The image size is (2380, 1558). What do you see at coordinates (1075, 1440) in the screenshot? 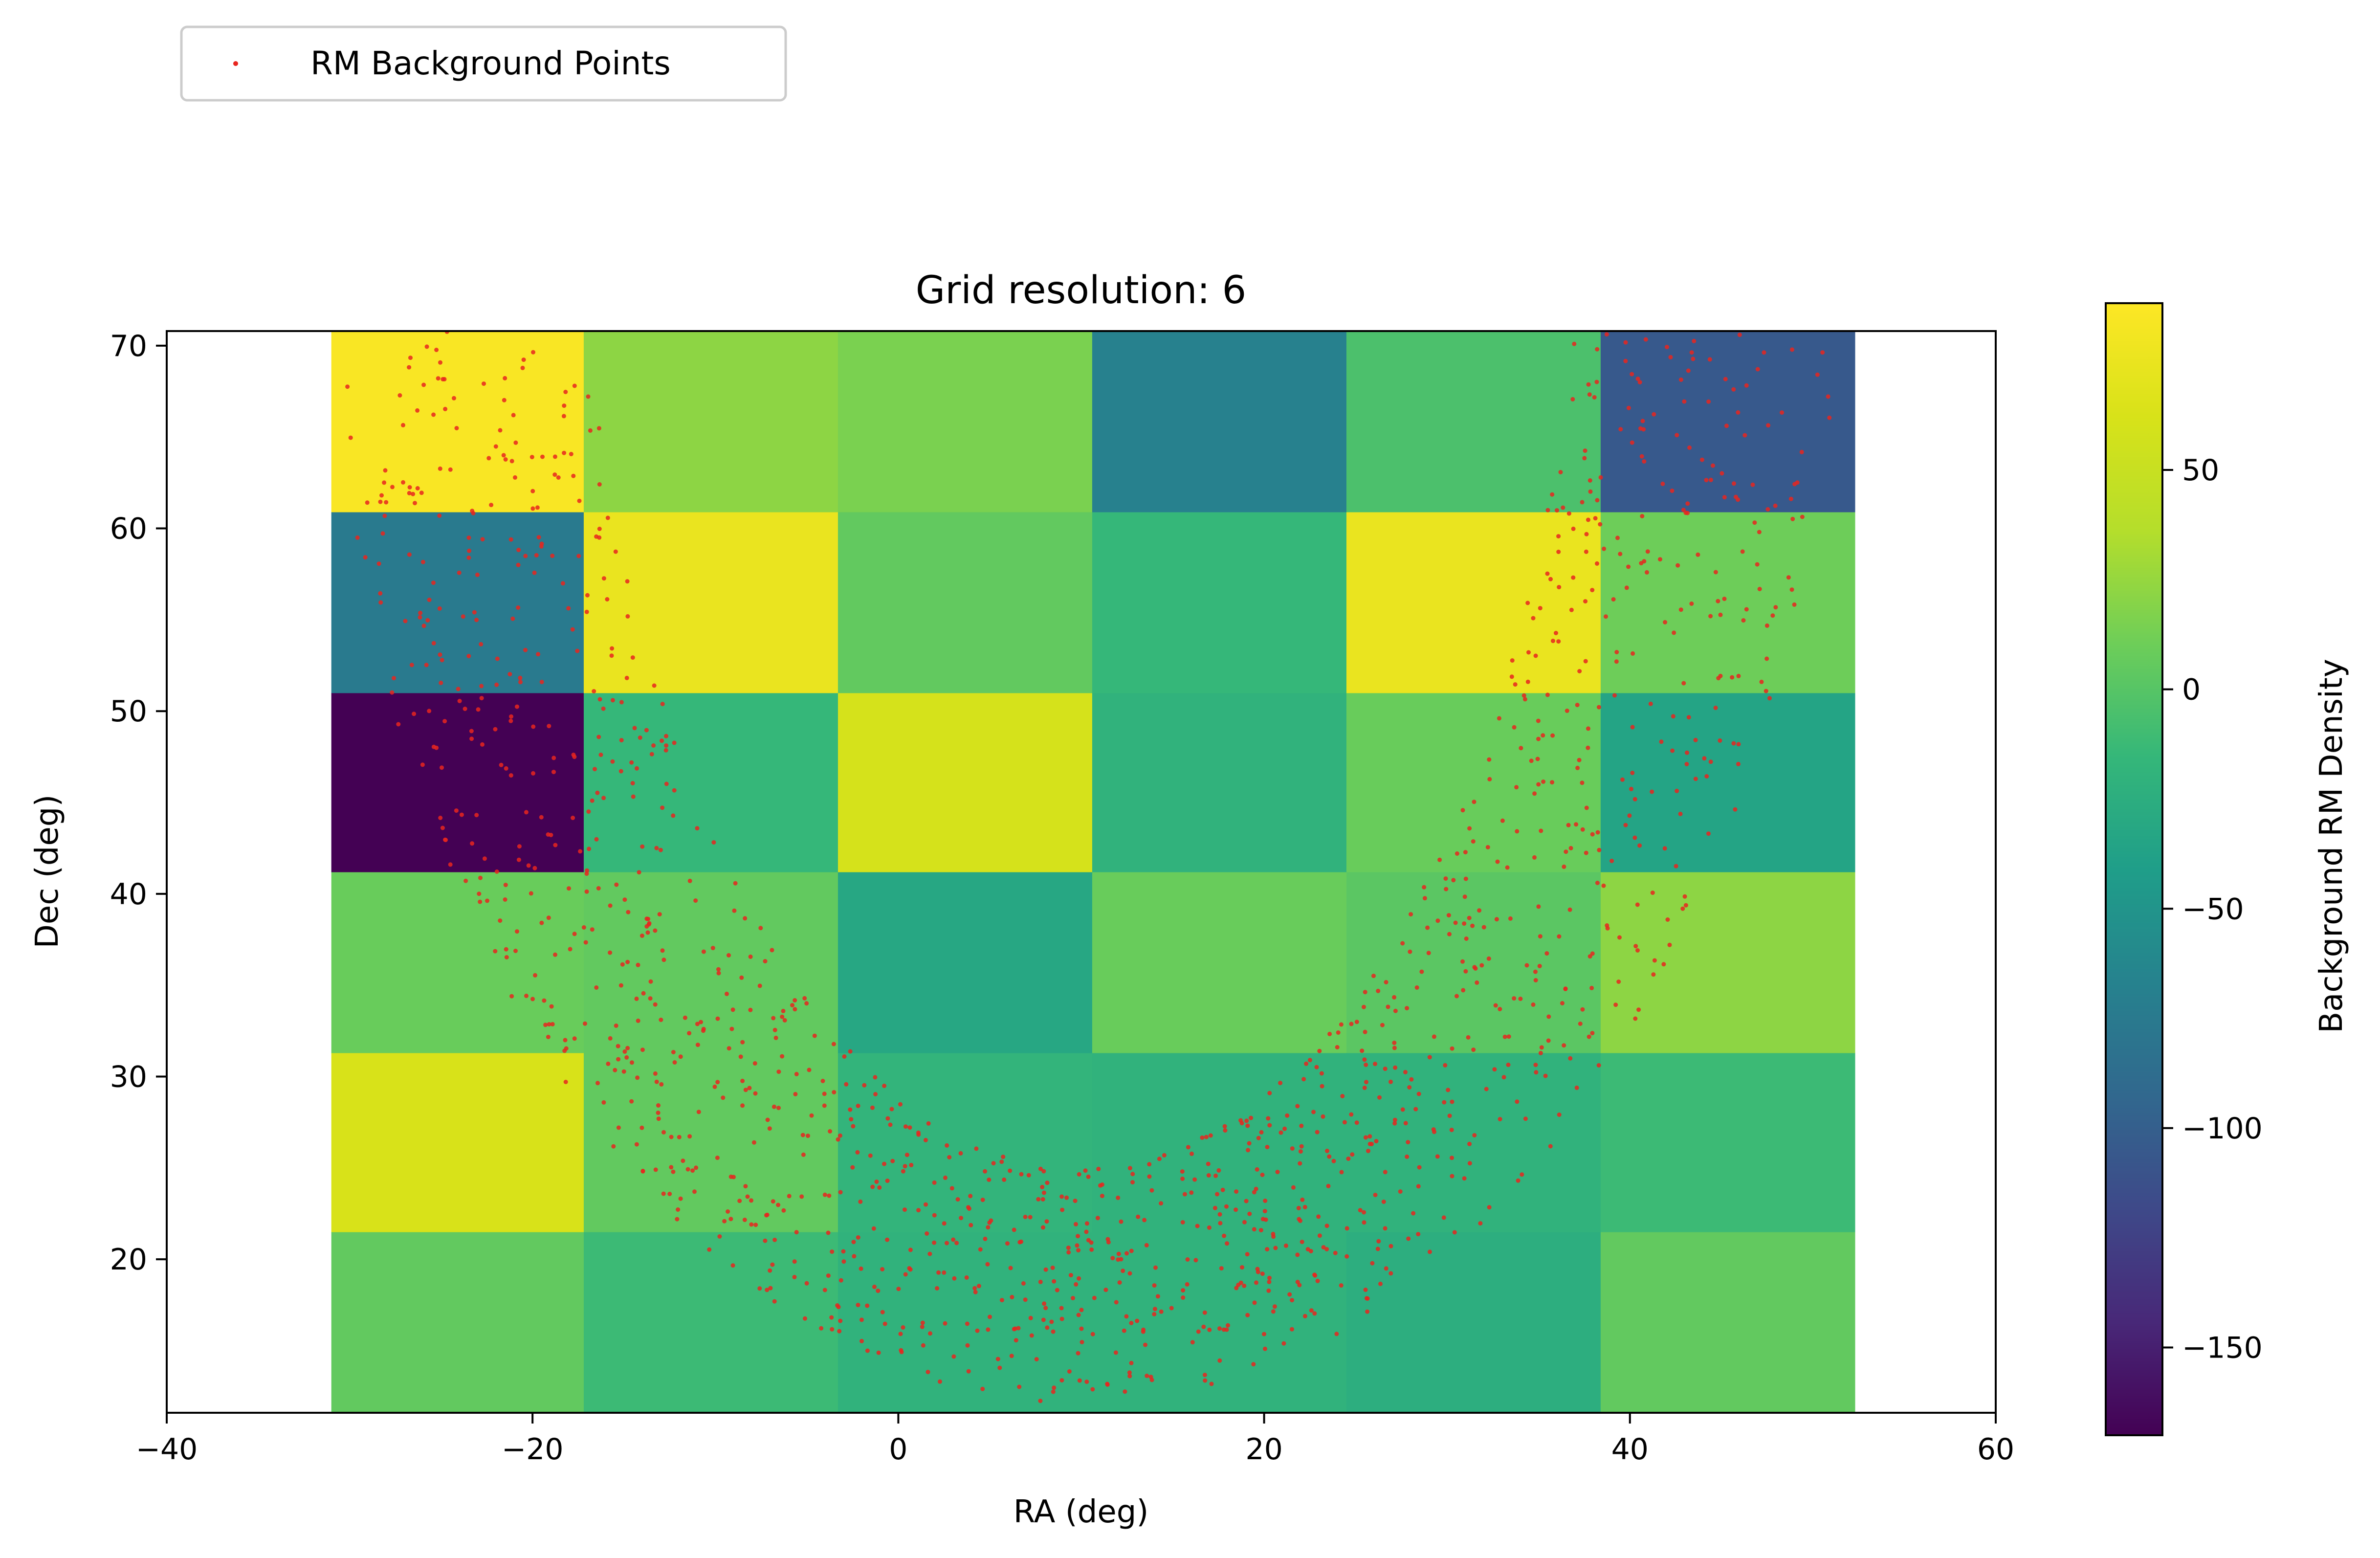
I see `x-axis-ticks: −40 −20 0 20 40 60` at bounding box center [1075, 1440].